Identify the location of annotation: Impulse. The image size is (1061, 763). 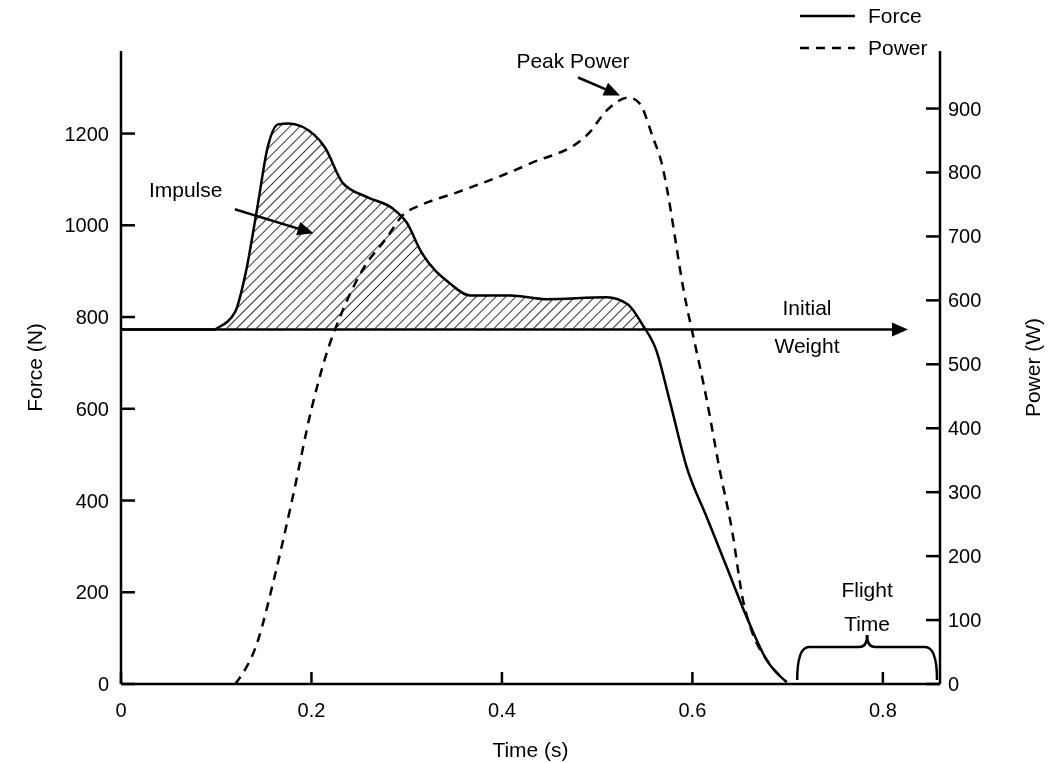
(185, 189).